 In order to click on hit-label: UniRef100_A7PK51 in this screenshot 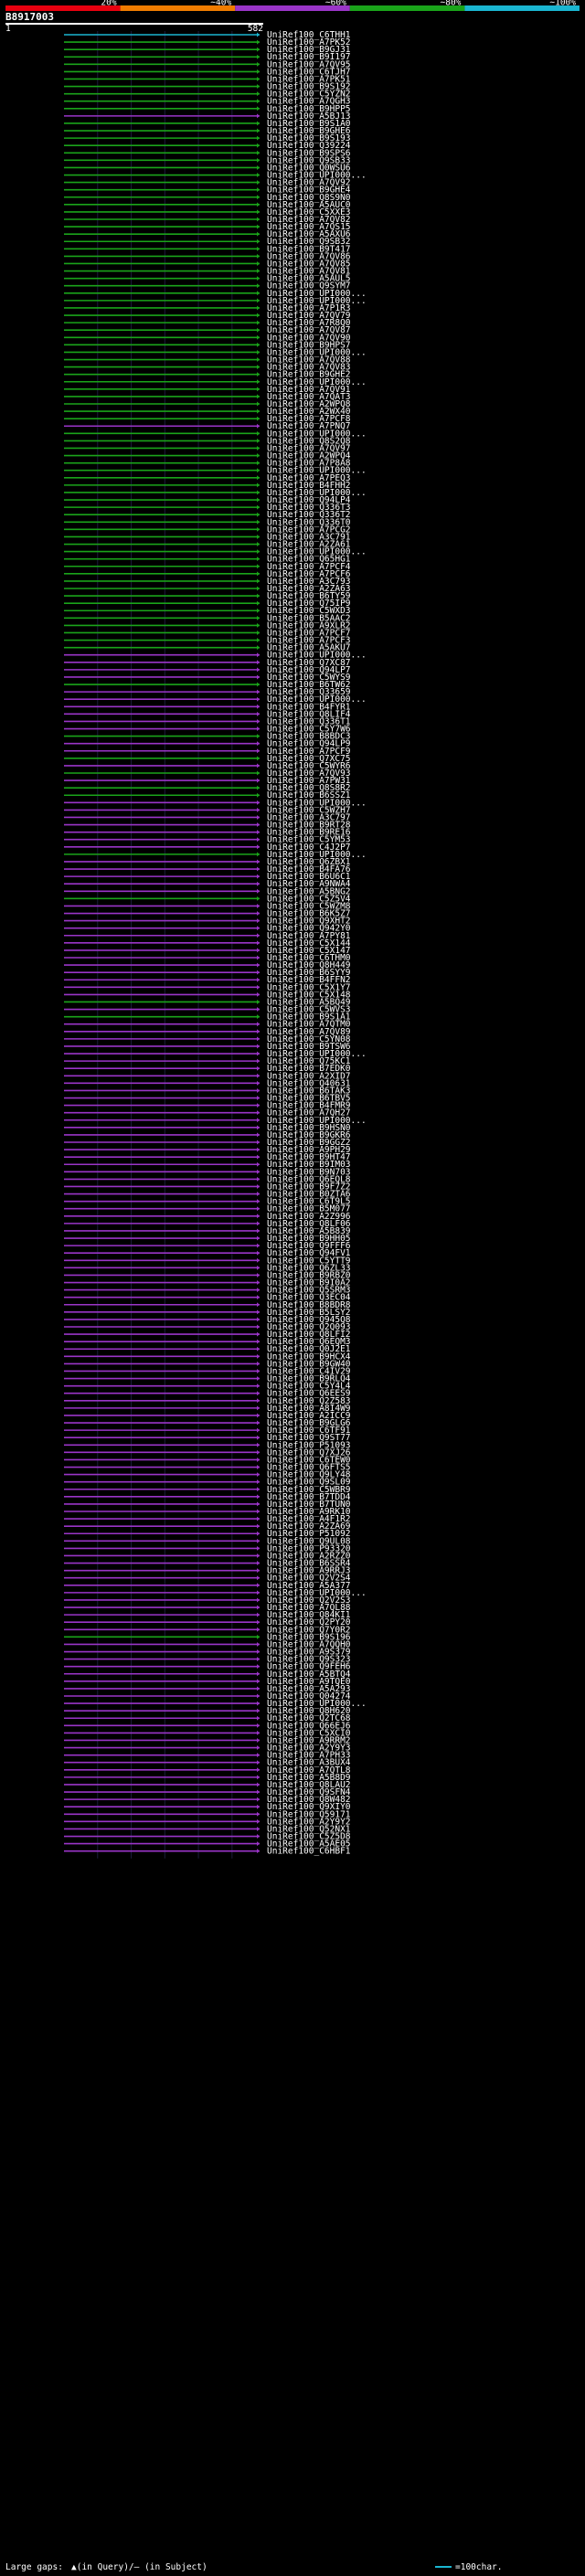, I will do `click(309, 79)`.